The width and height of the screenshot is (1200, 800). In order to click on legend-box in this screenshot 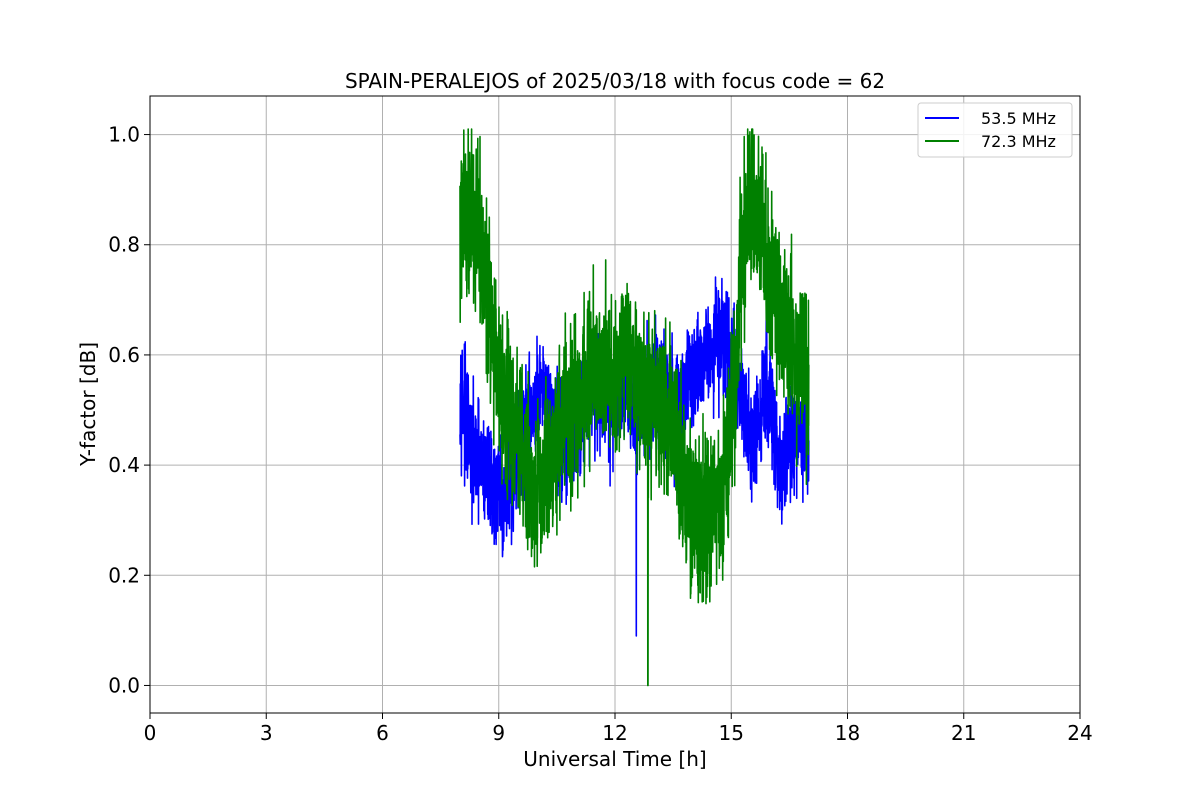, I will do `click(995, 130)`.